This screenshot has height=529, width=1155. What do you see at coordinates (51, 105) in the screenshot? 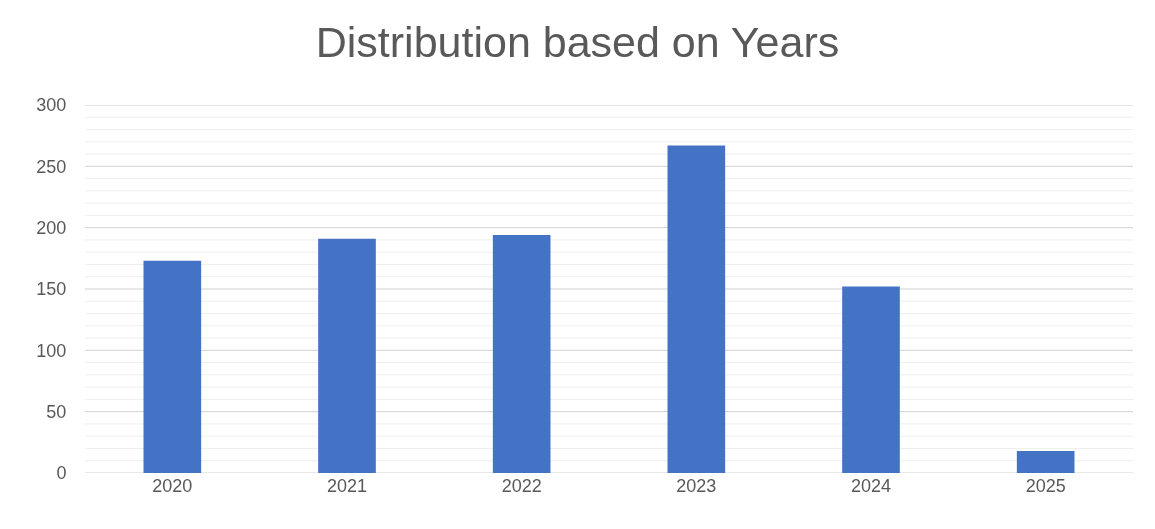
I see `y-tick-label: 300` at bounding box center [51, 105].